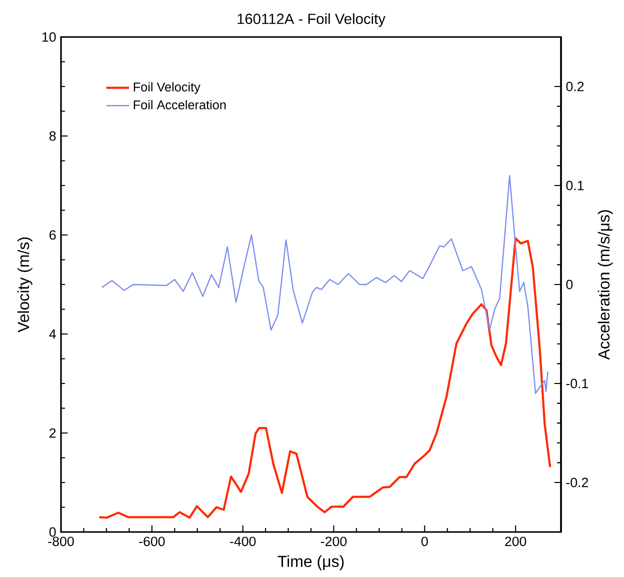 This screenshot has height=577, width=624. I want to click on x-tick-label: 200, so click(515, 541).